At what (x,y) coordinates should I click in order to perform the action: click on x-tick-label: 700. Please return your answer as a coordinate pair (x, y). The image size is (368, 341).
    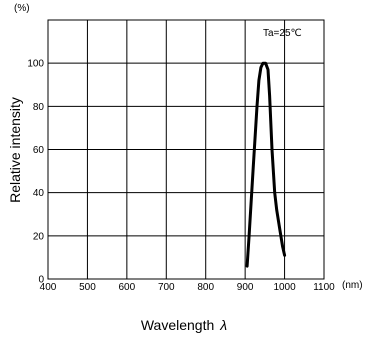
    Looking at the image, I should click on (166, 287).